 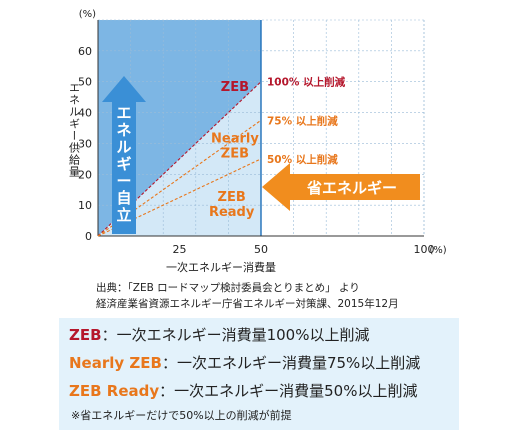 I want to click on threshold-label-3: 50% 以上削減, so click(x=302, y=159).